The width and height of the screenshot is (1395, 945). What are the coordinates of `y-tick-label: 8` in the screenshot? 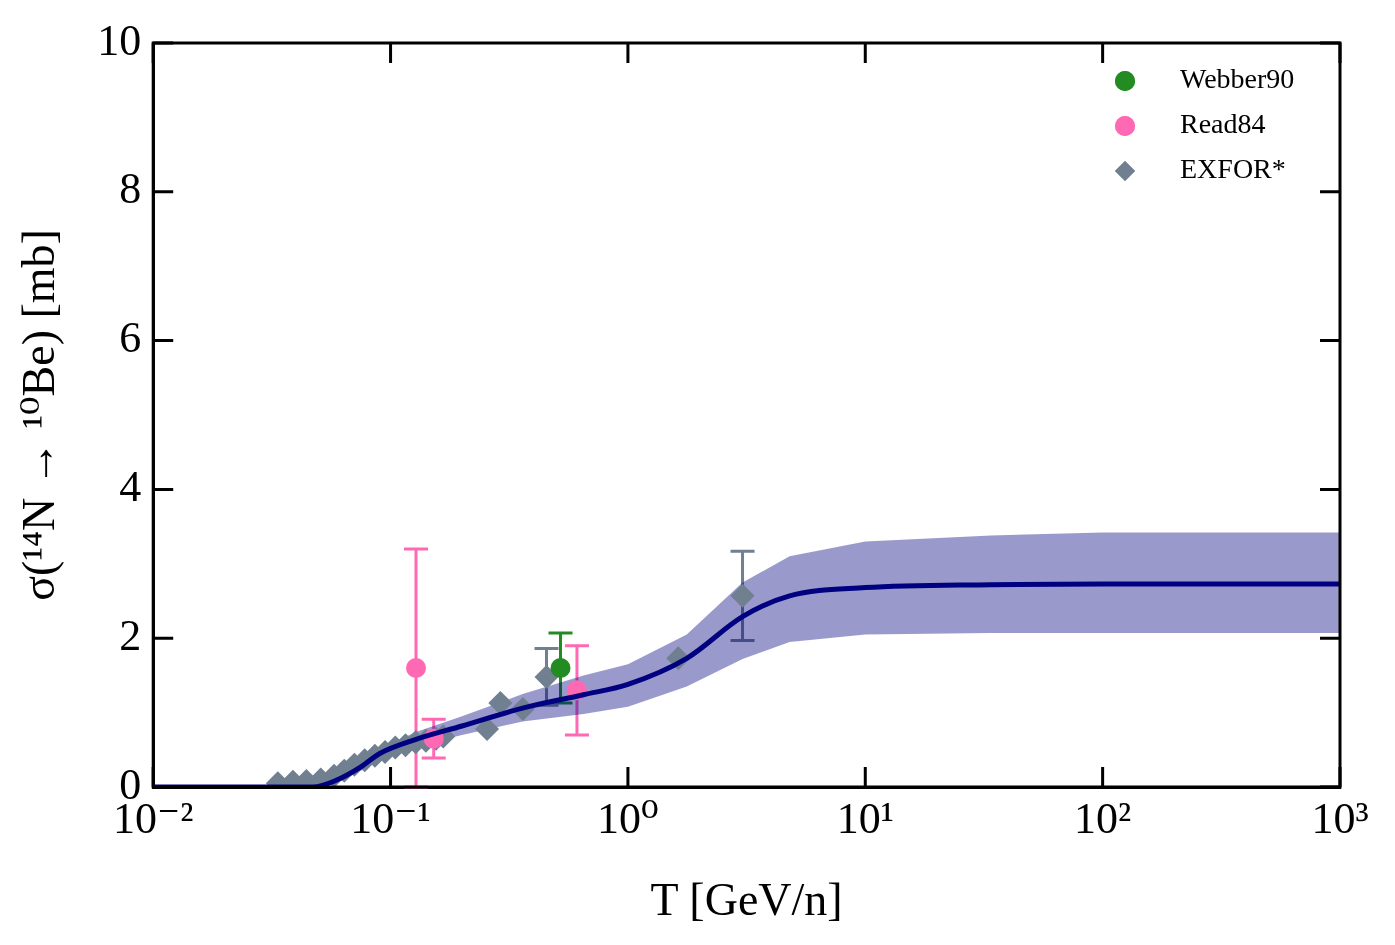 It's located at (130, 189).